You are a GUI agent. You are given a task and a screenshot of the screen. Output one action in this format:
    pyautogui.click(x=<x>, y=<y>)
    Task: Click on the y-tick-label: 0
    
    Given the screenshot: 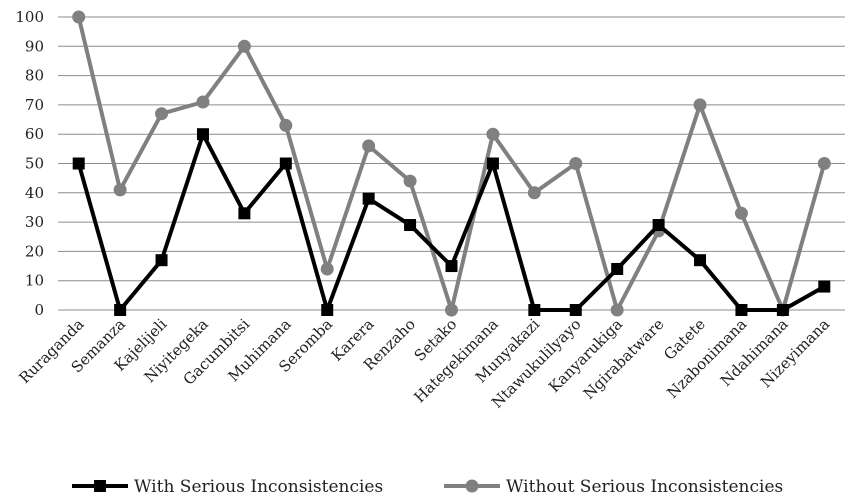 What is the action you would take?
    pyautogui.click(x=39, y=310)
    